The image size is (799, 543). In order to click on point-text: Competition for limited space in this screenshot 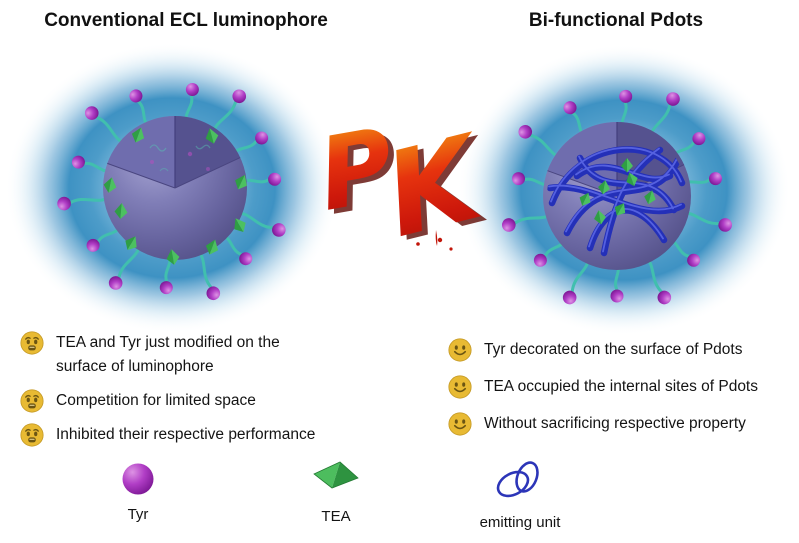, I will do `click(156, 400)`.